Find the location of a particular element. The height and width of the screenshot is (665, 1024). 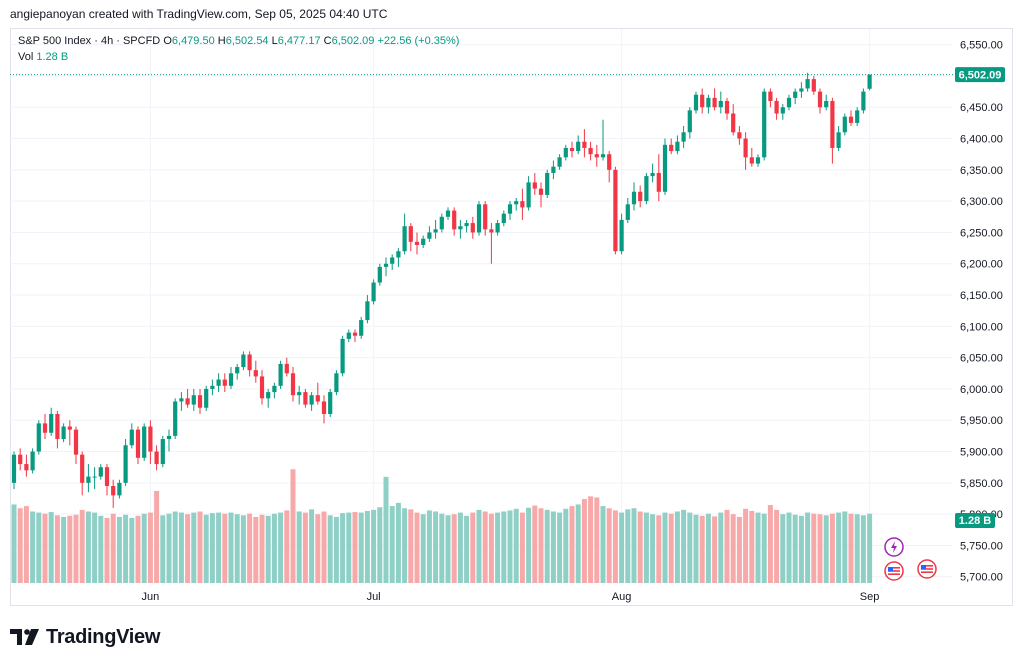

volume-badge-text: 1.28 B is located at coordinates (975, 521).